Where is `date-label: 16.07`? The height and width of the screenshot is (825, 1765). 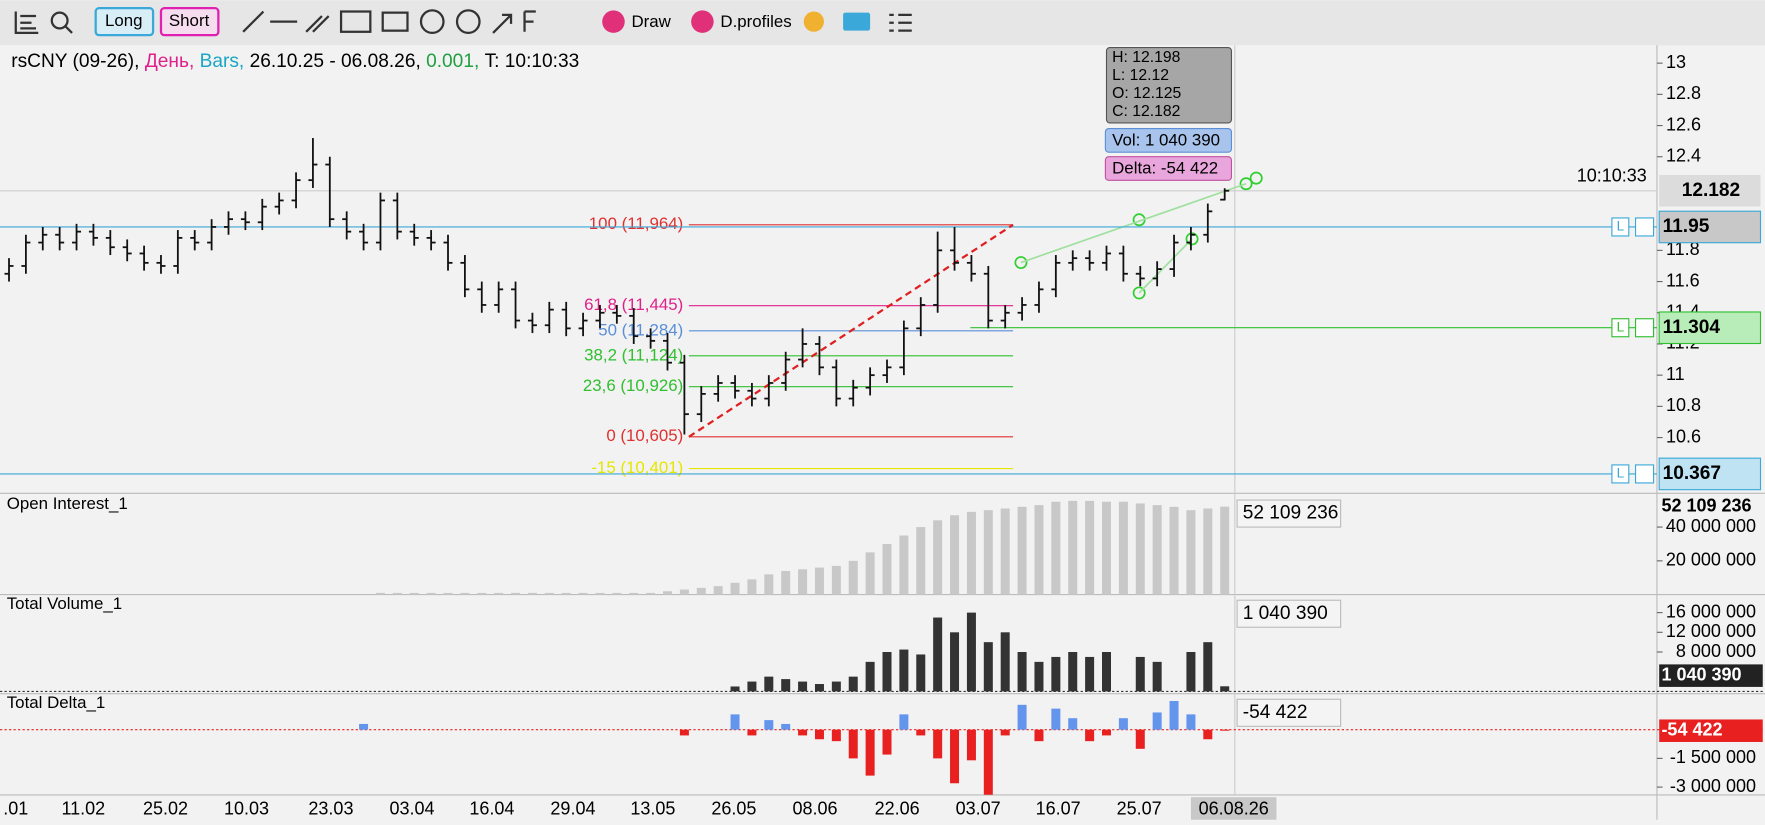
date-label: 16.07 is located at coordinates (1058, 808).